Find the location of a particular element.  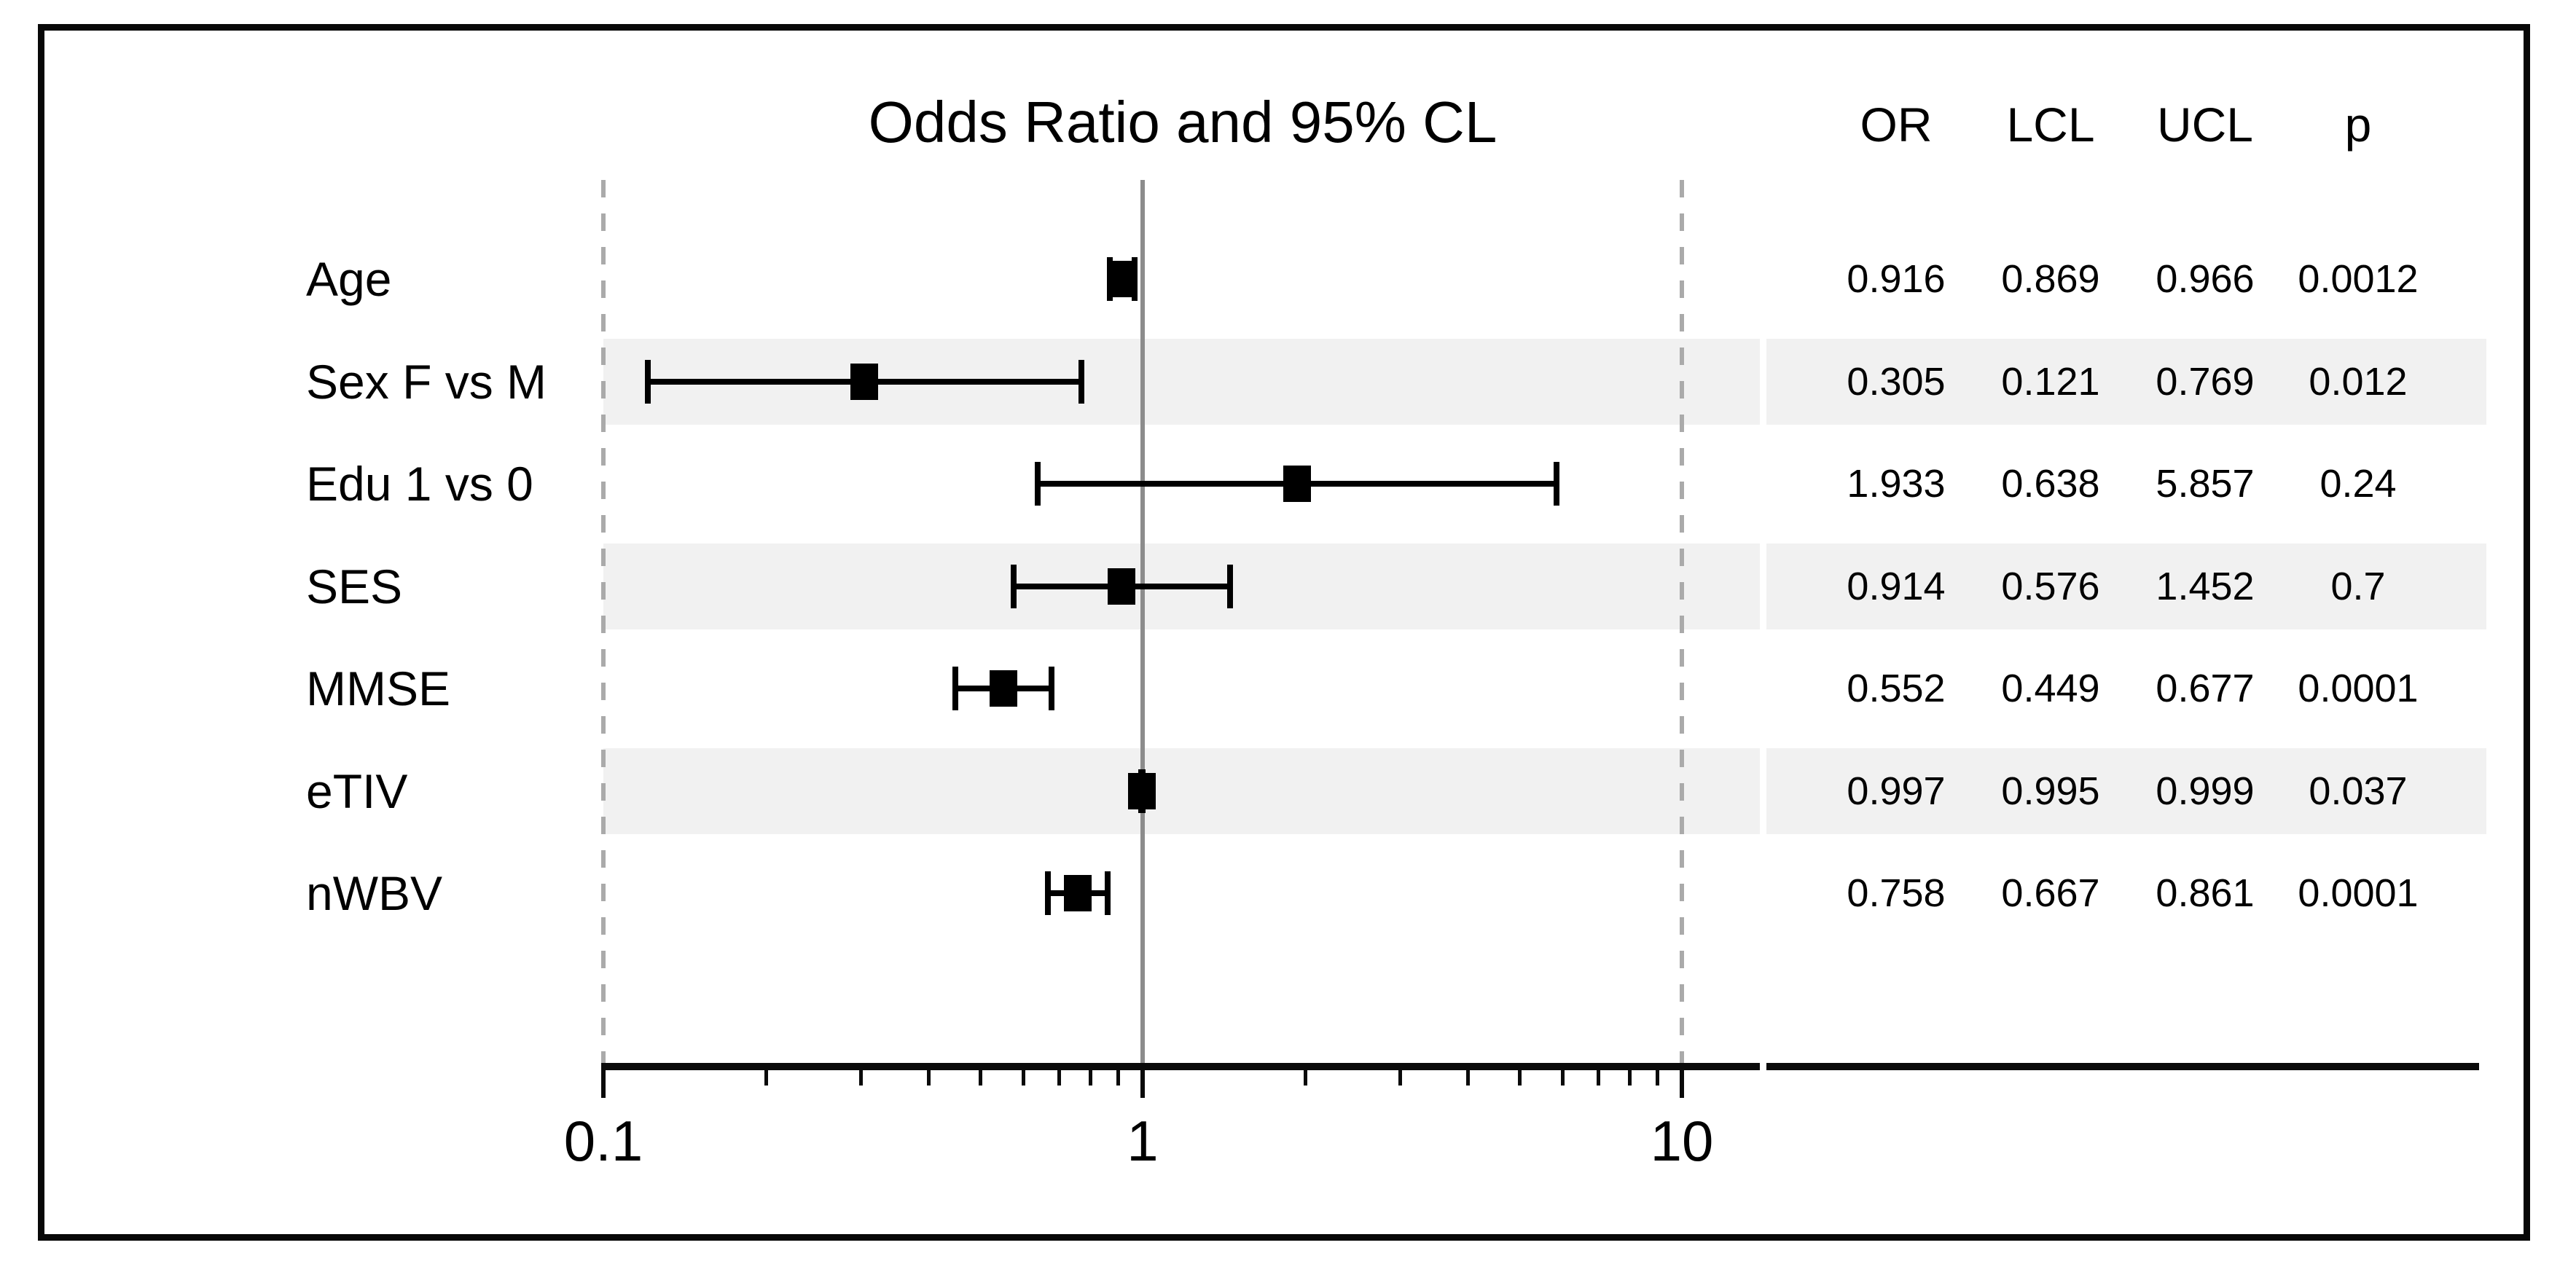

cell-ucl: 0.769 is located at coordinates (2205, 382).